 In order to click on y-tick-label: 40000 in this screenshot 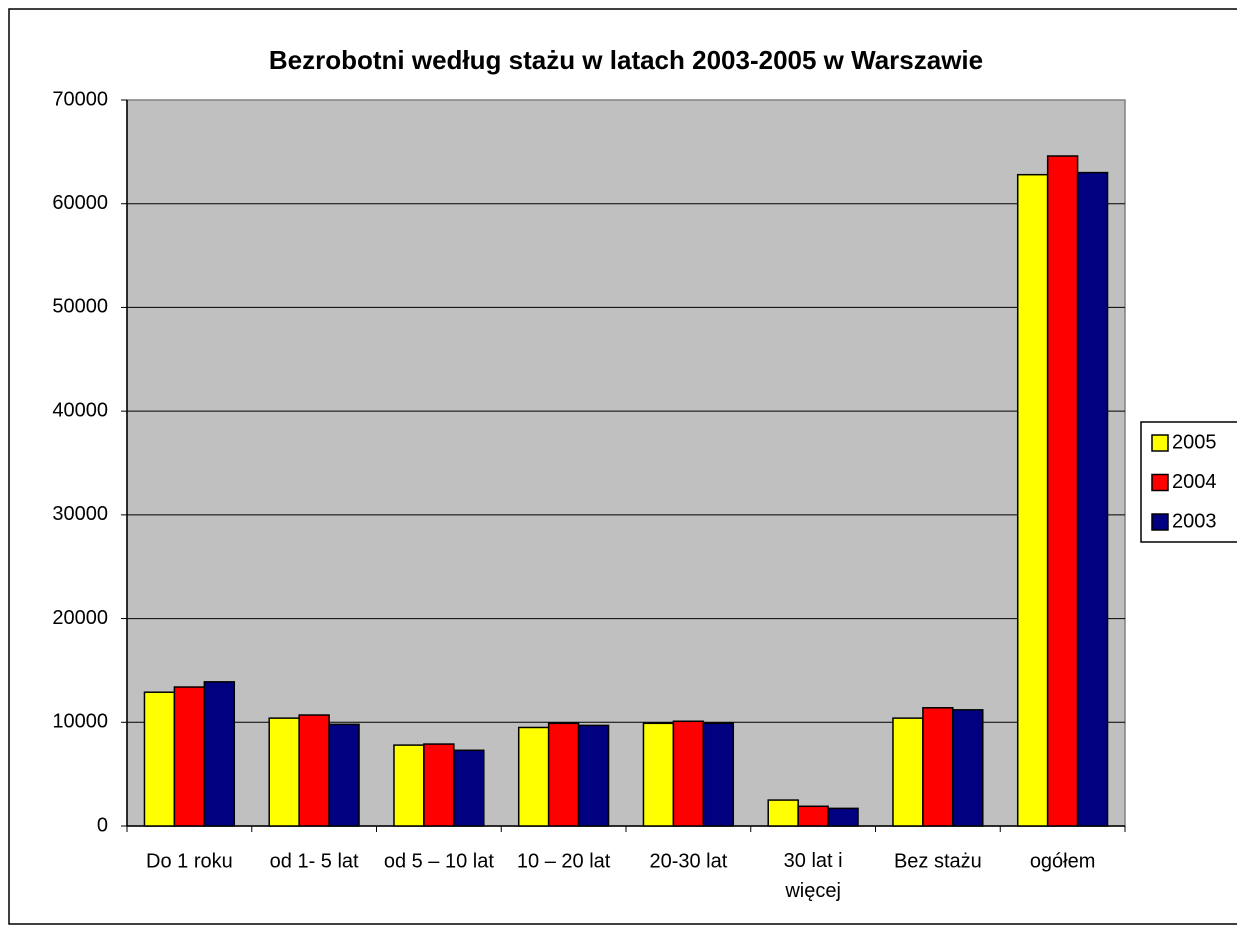, I will do `click(80, 410)`.